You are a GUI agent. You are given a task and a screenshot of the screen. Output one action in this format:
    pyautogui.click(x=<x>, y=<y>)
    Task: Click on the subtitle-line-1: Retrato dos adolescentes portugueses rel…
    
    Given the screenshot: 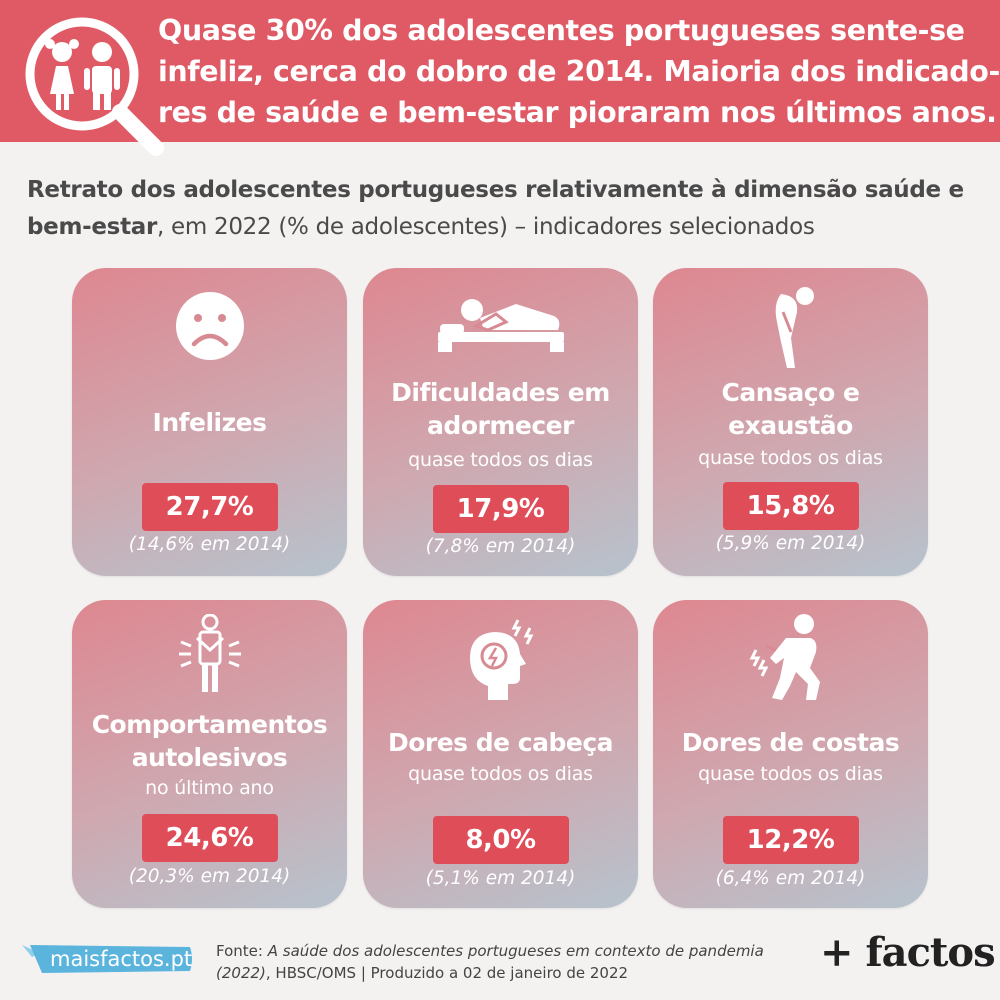 What is the action you would take?
    pyautogui.click(x=495, y=190)
    